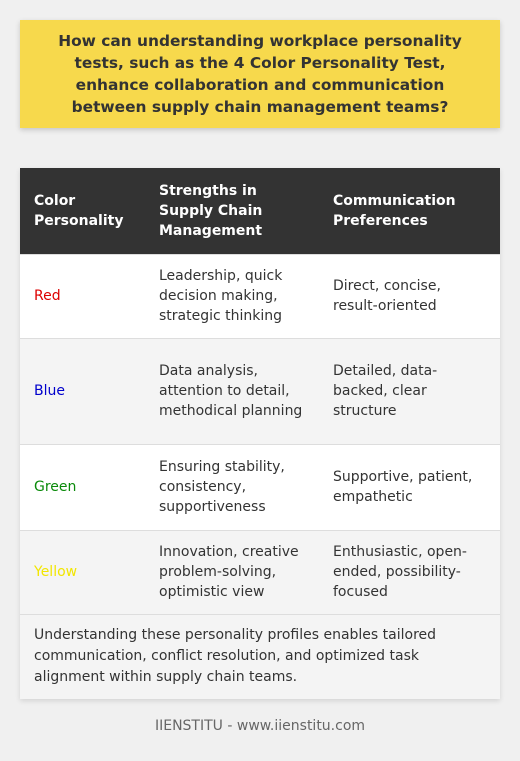  What do you see at coordinates (409, 211) in the screenshot?
I see `header-communication: Communication Preferences` at bounding box center [409, 211].